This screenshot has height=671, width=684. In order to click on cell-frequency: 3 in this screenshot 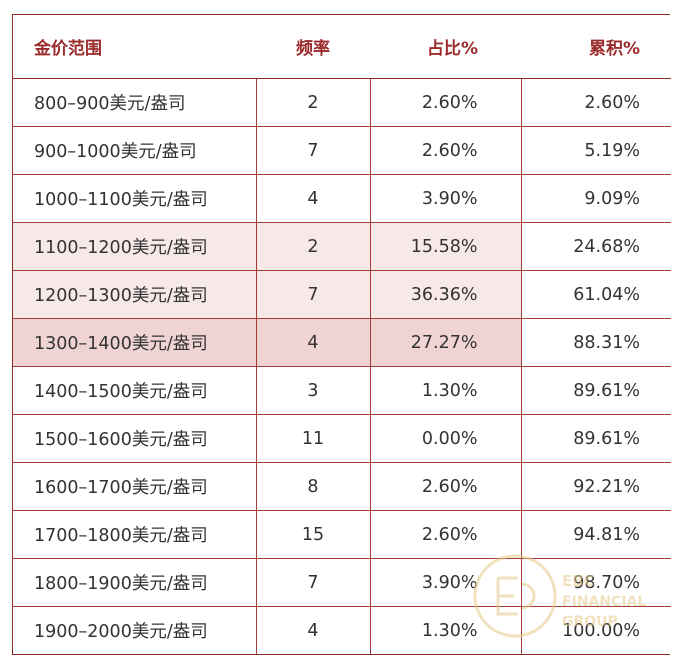, I will do `click(312, 390)`.